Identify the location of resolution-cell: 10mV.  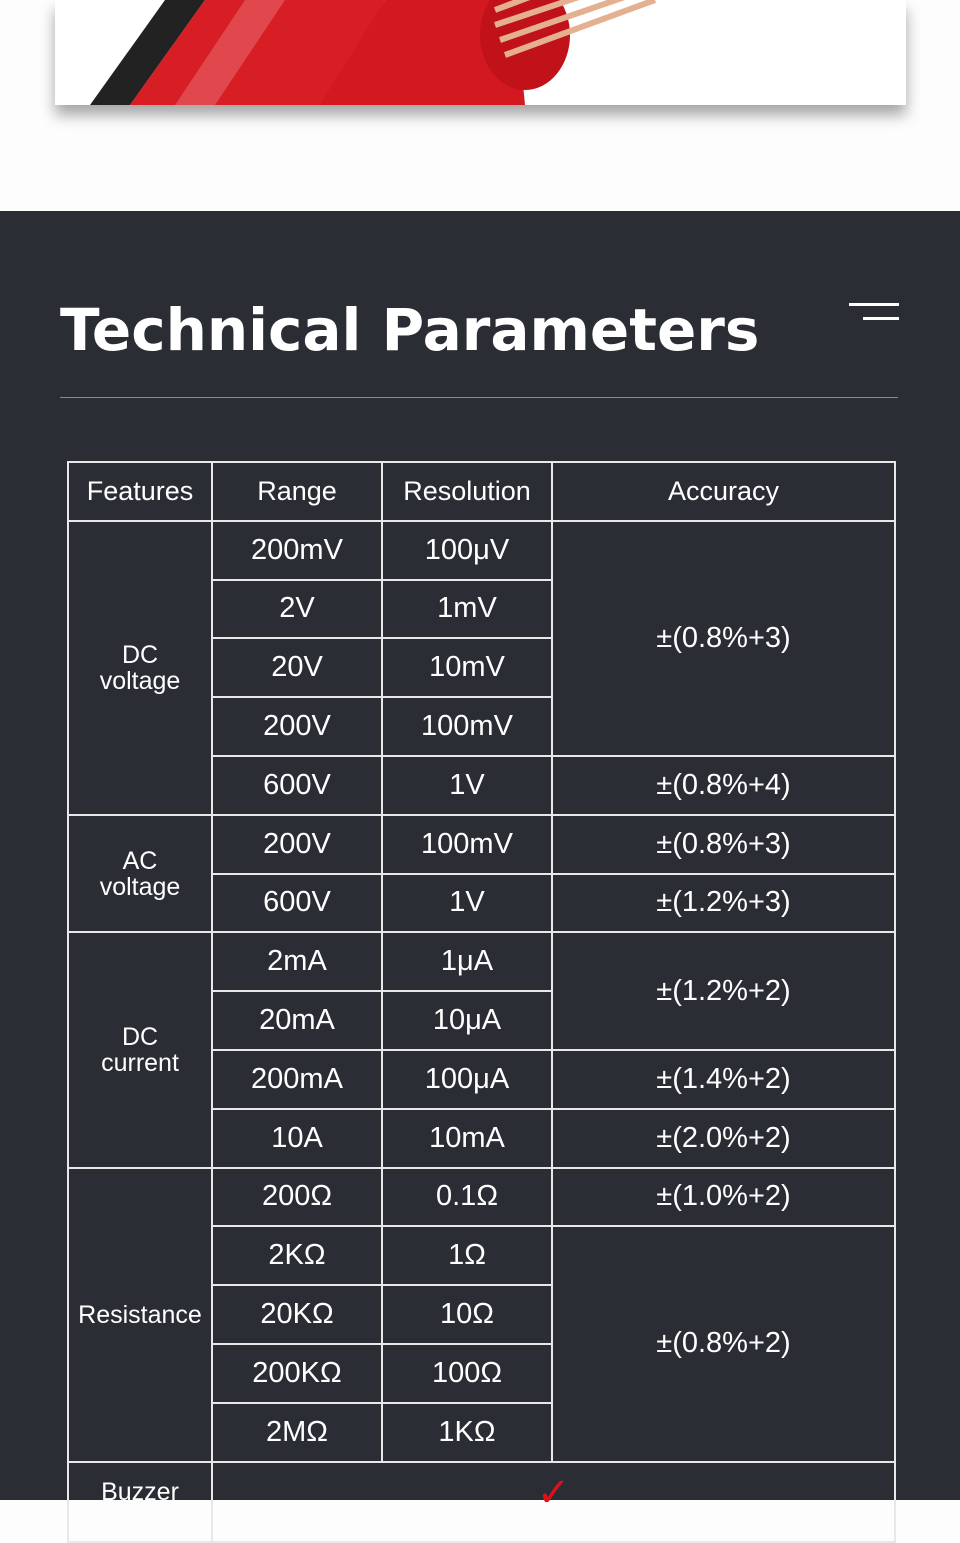
(467, 668).